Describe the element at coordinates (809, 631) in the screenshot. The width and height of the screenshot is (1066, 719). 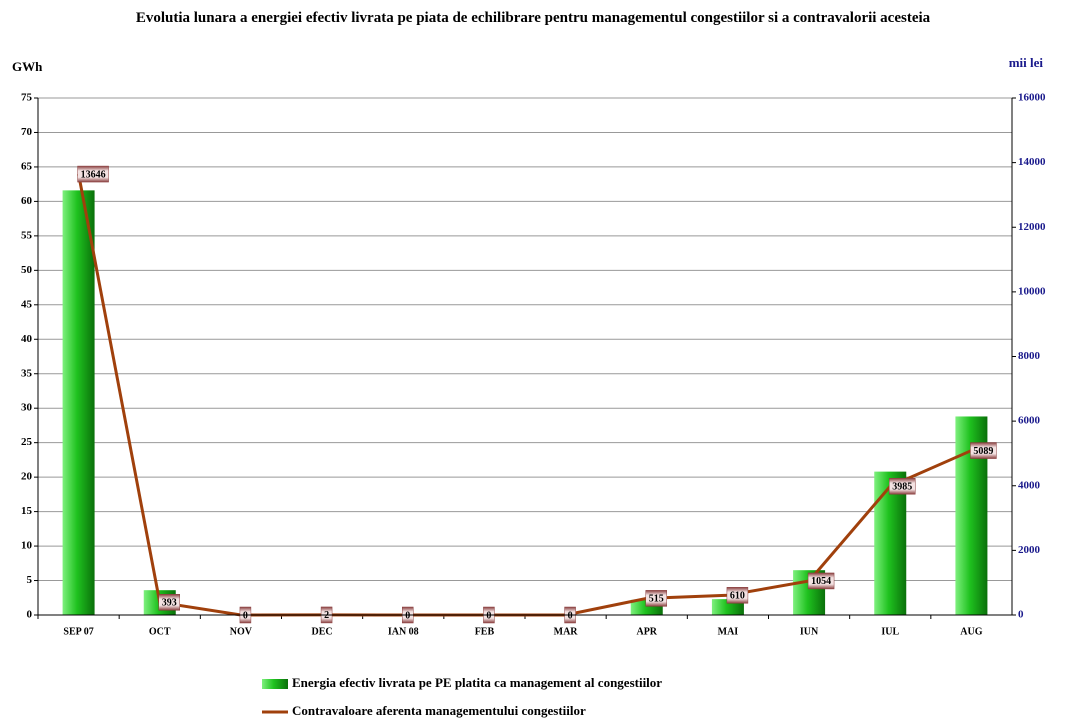
I see `x-tick-label: IUN` at that location.